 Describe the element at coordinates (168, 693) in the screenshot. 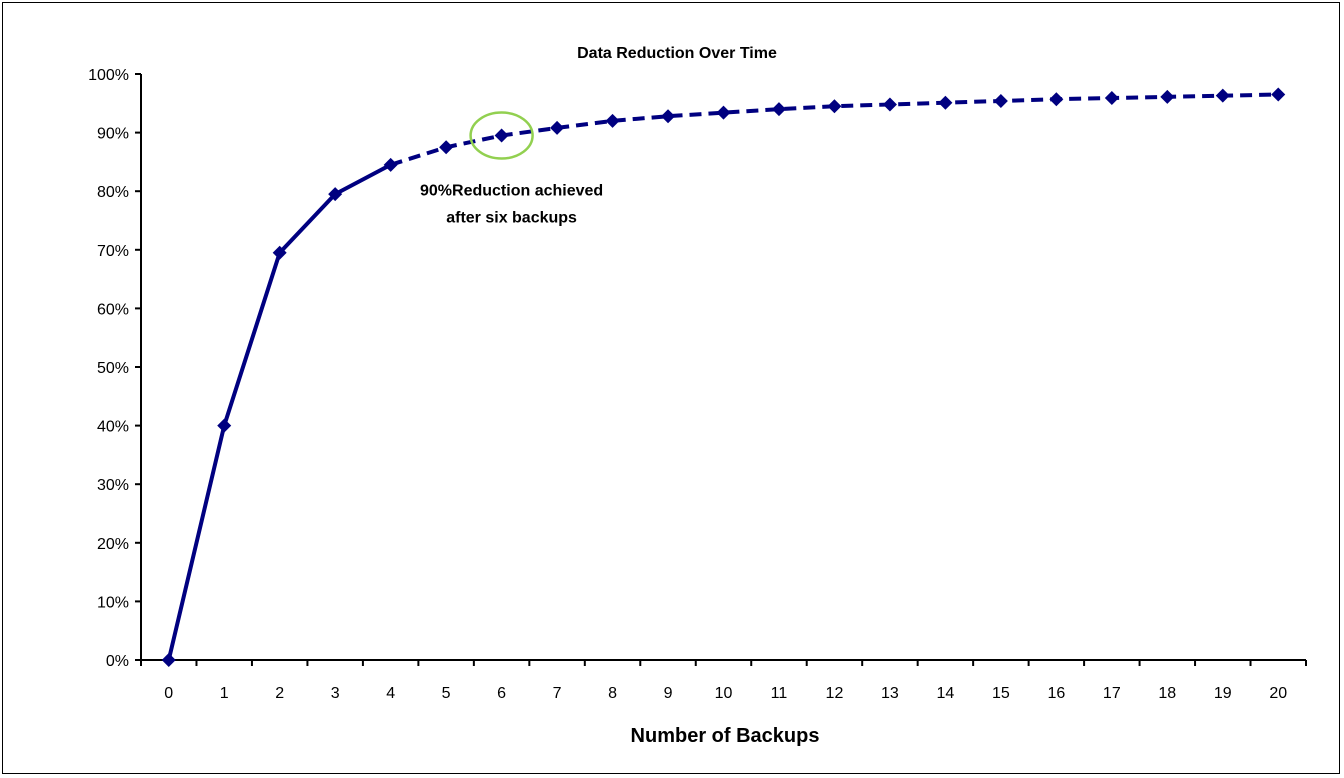

I see `x-tick-label: 0` at that location.